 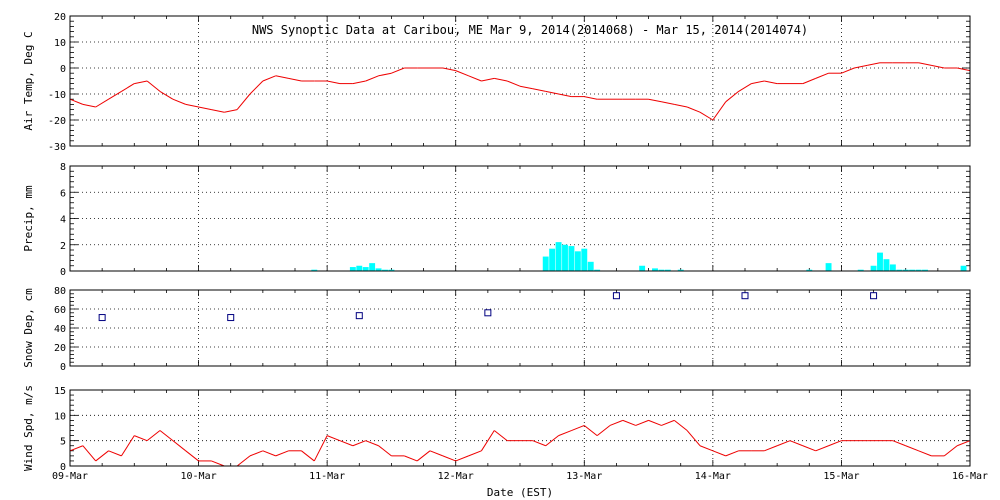 I want to click on air-temp-y-tick-label: 0, so click(x=63, y=69).